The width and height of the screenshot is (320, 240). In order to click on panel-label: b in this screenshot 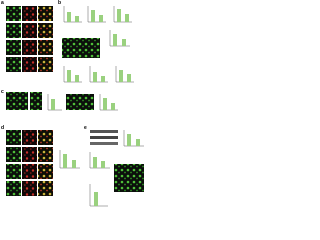, I will do `click(59, 3)`.